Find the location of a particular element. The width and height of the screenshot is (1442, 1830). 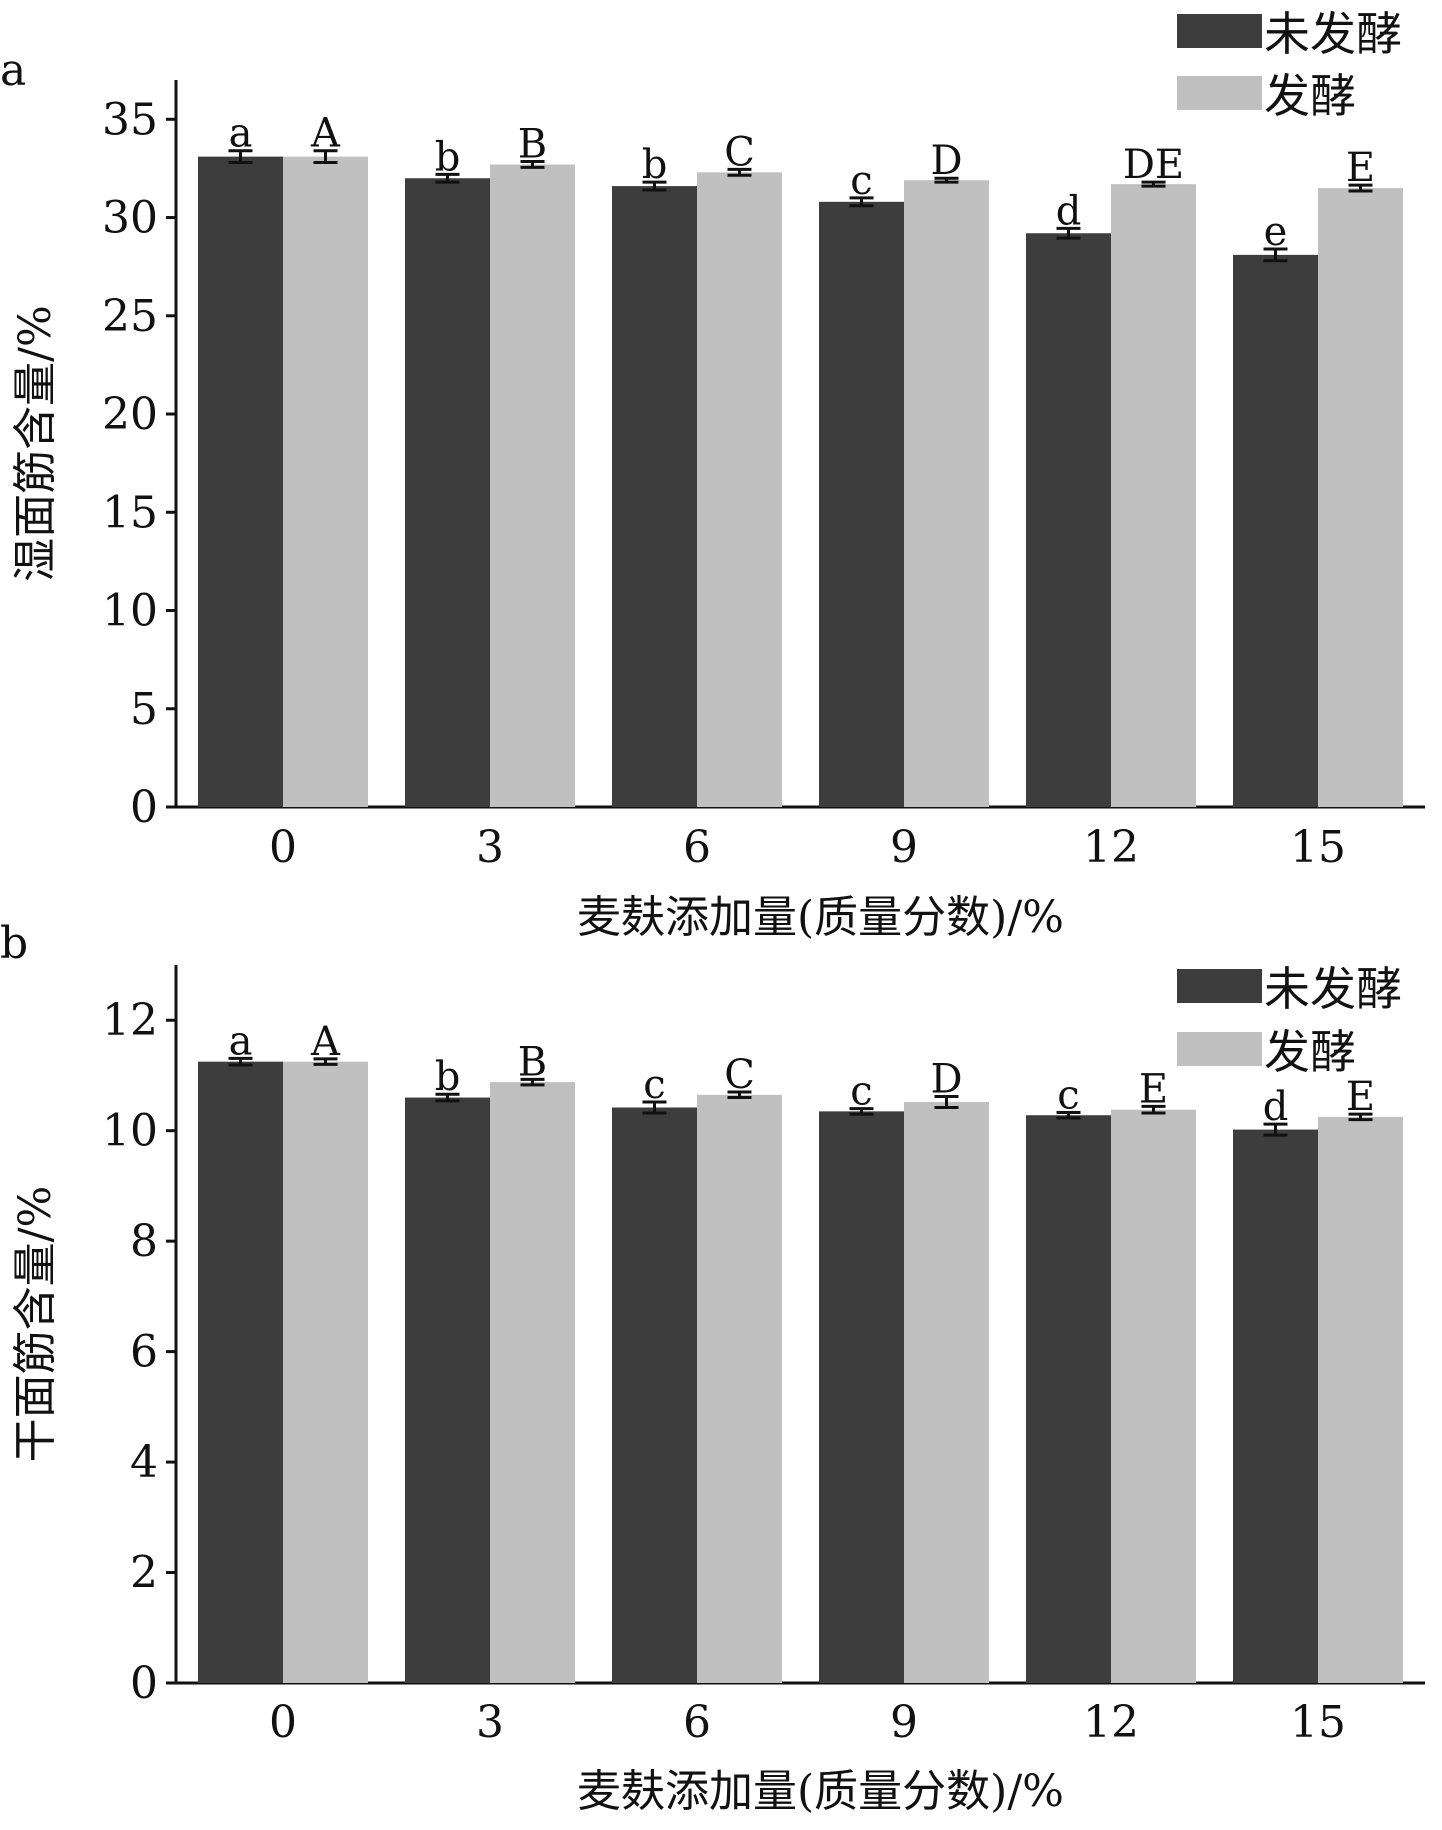

panel-letter: a is located at coordinates (13, 70).